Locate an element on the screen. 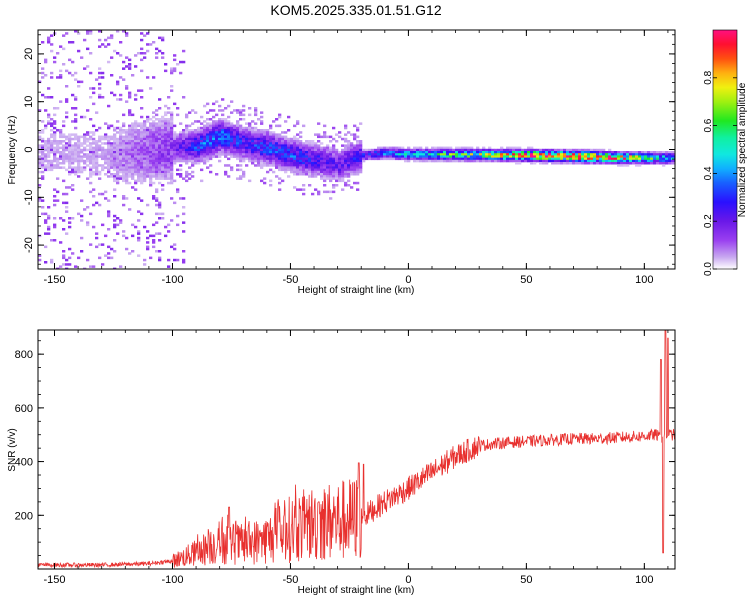 The width and height of the screenshot is (750, 600). spectrogram-x-tick-label: 50 is located at coordinates (526, 280).